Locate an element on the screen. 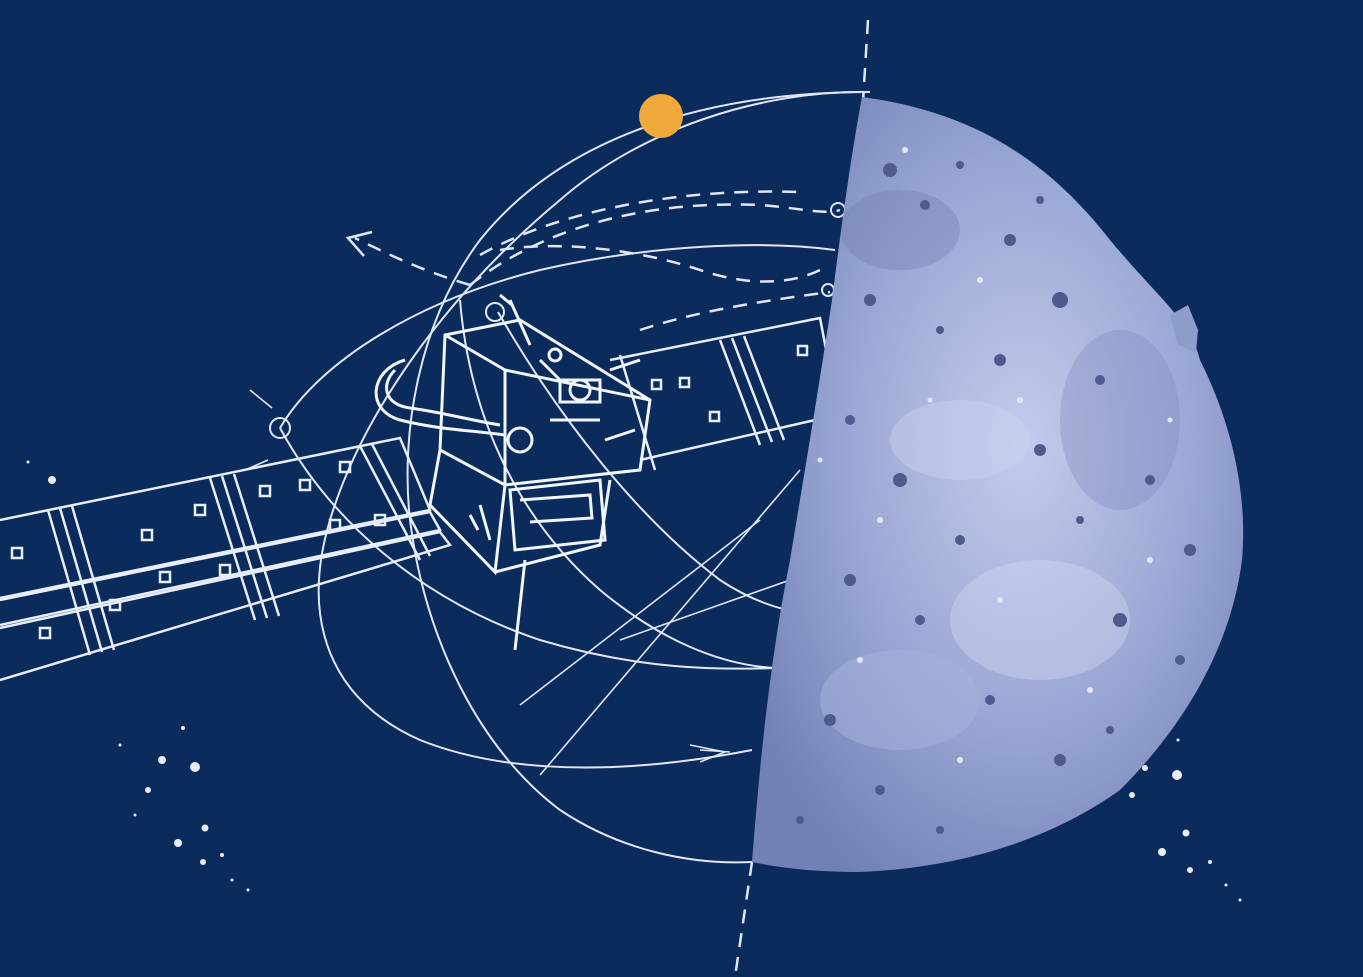 The width and height of the screenshot is (1363, 977). solar-panel-left is located at coordinates (226, 559).